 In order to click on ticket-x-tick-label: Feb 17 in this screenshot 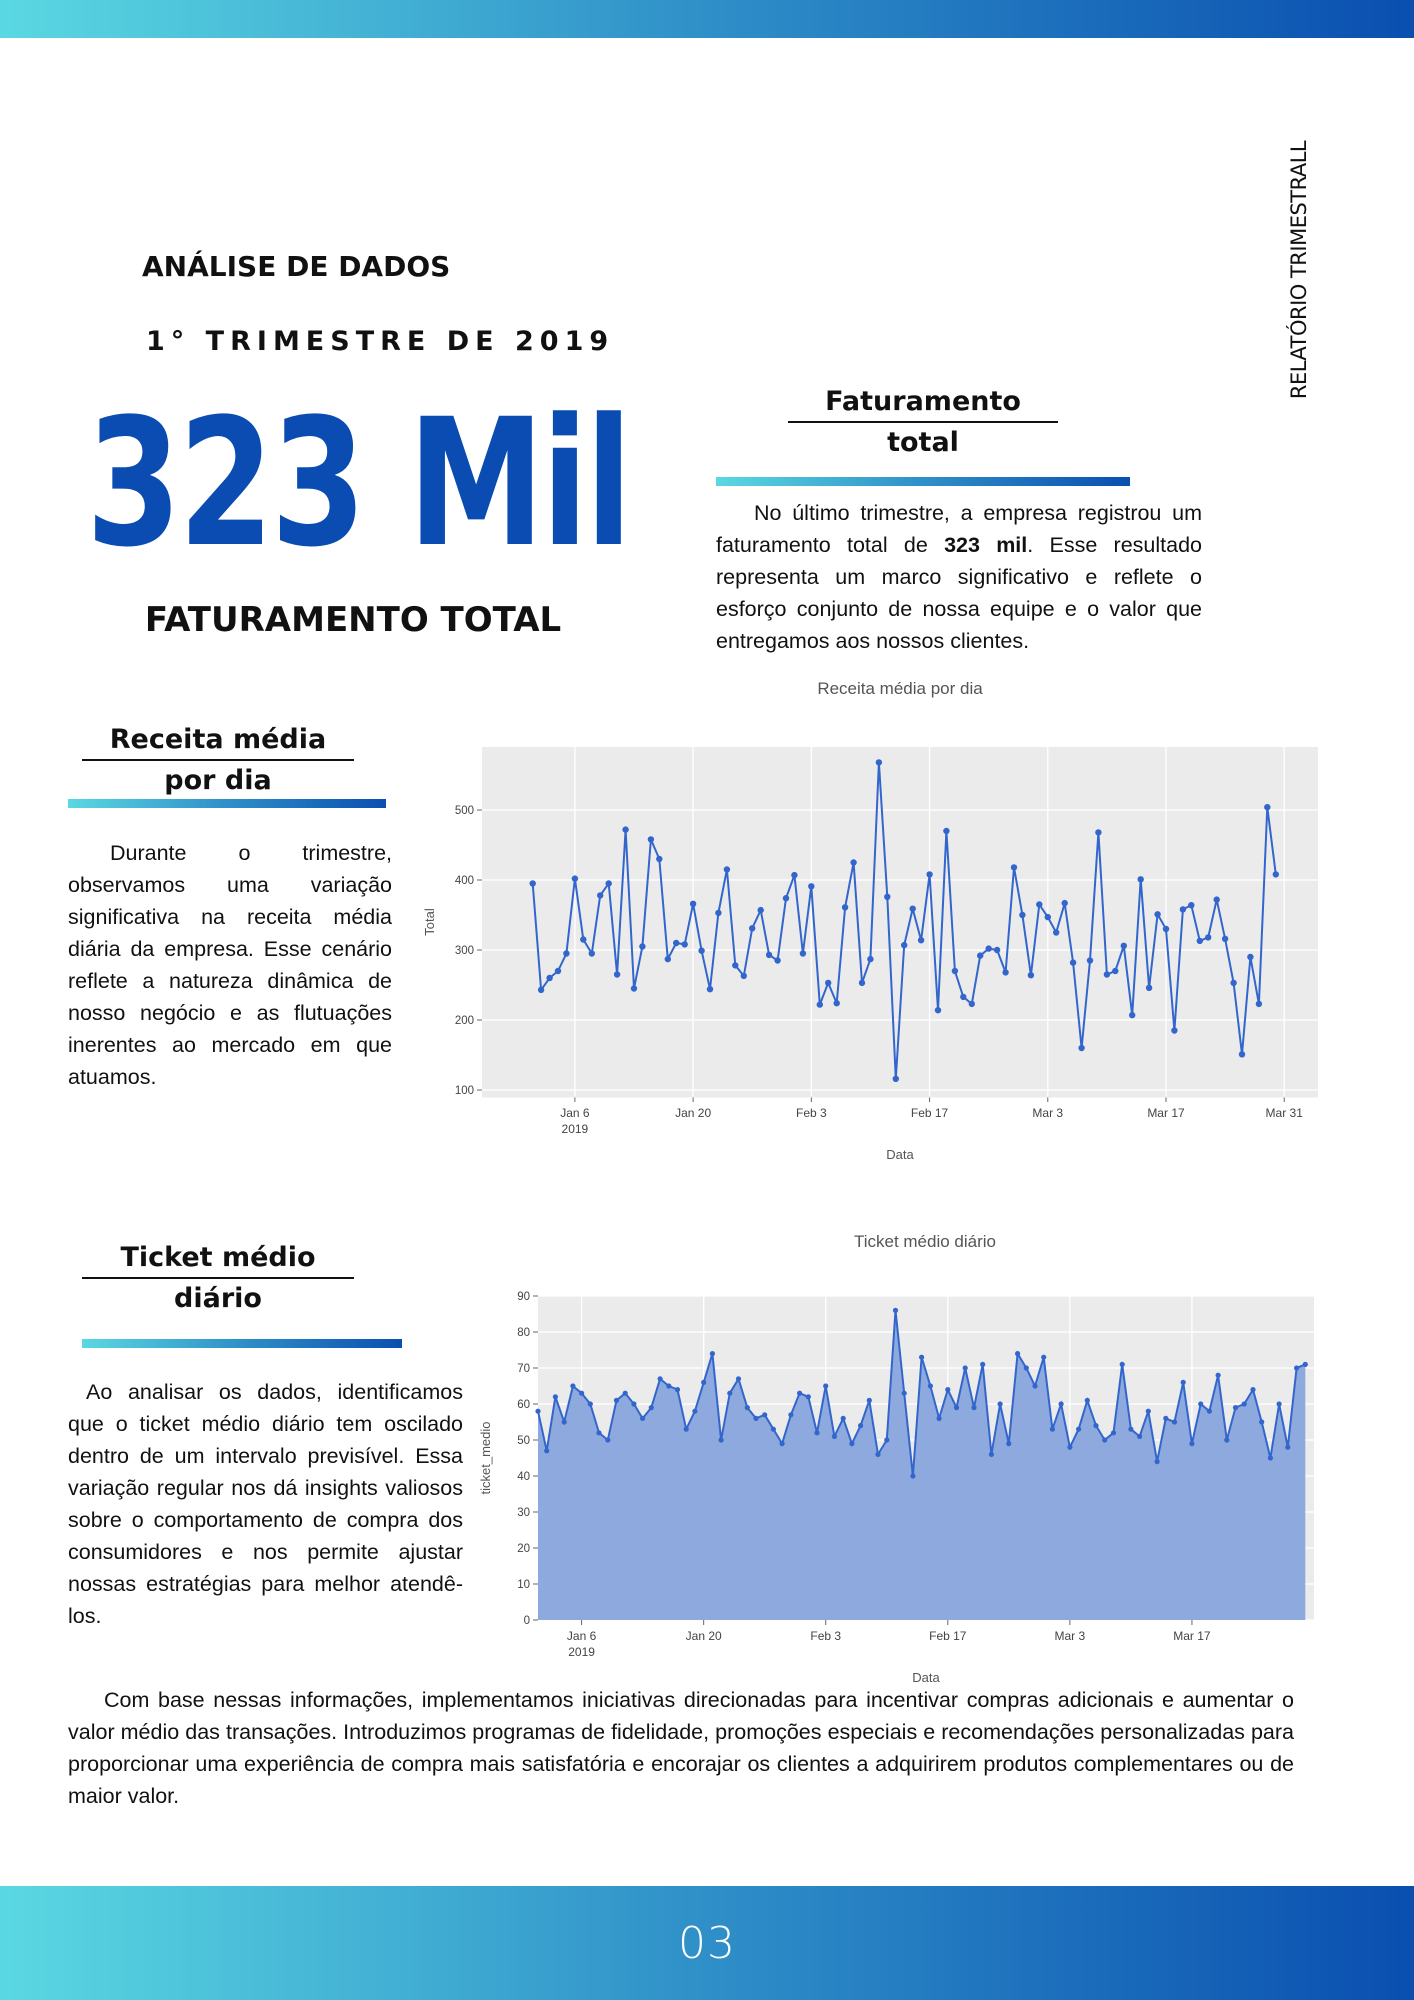, I will do `click(948, 1636)`.